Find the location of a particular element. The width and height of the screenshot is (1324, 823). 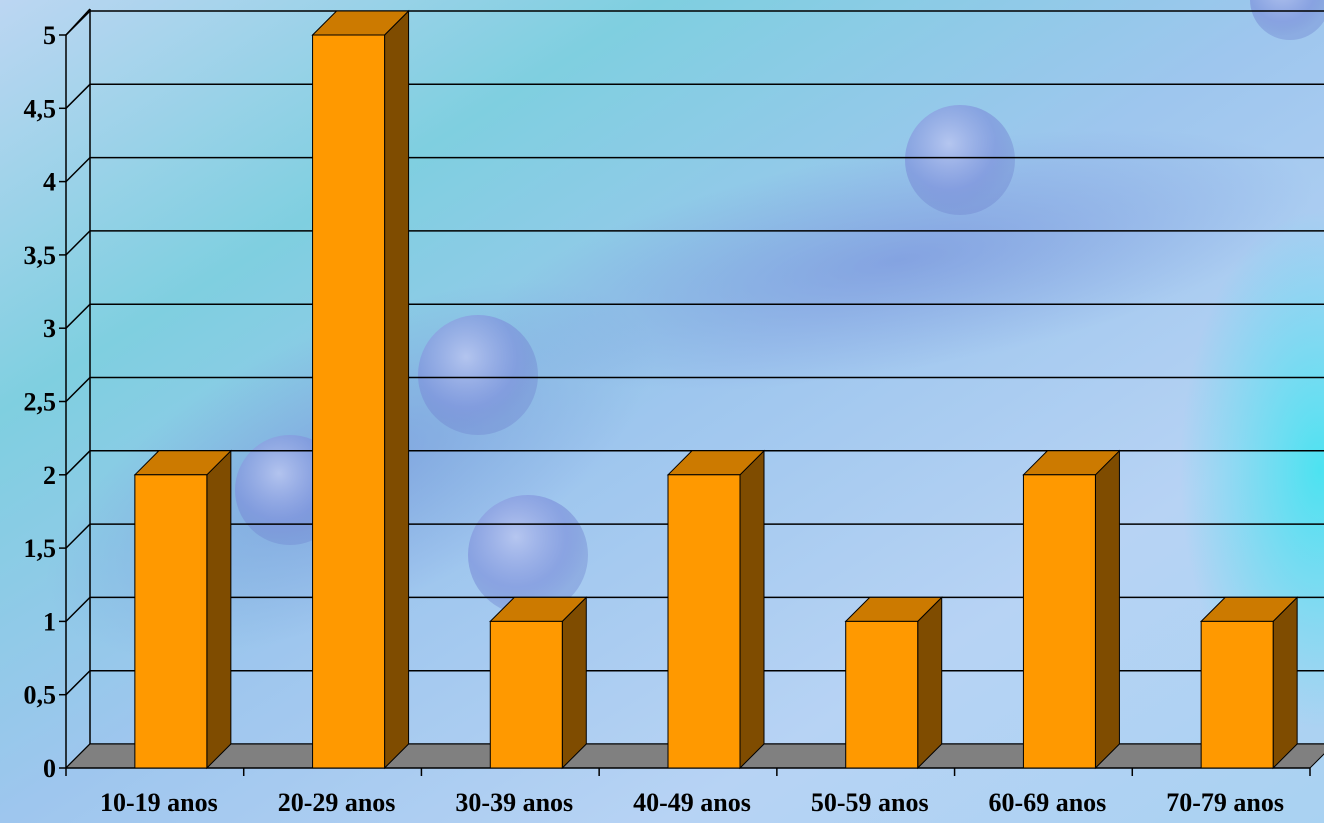

x-category-label: 40-49 anos is located at coordinates (692, 802).